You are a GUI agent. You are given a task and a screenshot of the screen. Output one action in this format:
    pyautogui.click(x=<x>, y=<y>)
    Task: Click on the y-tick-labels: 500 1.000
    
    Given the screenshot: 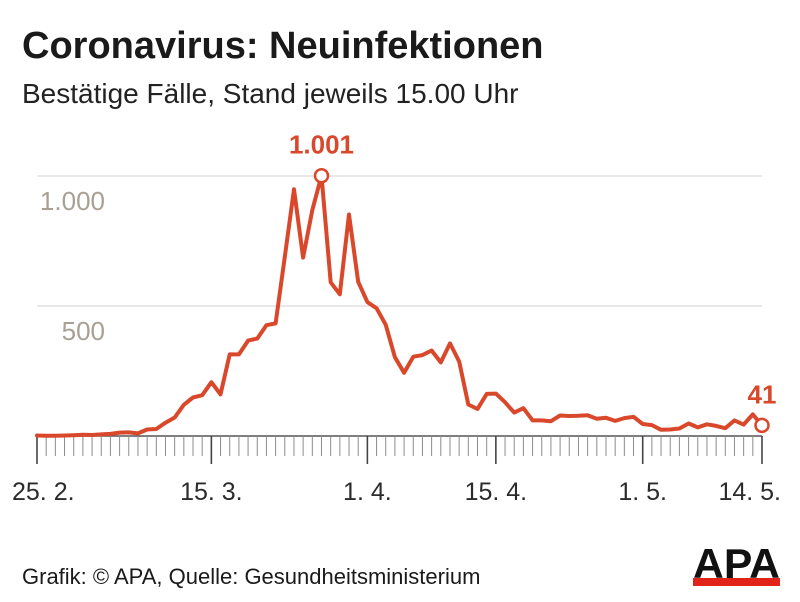 What is the action you would take?
    pyautogui.click(x=72, y=266)
    